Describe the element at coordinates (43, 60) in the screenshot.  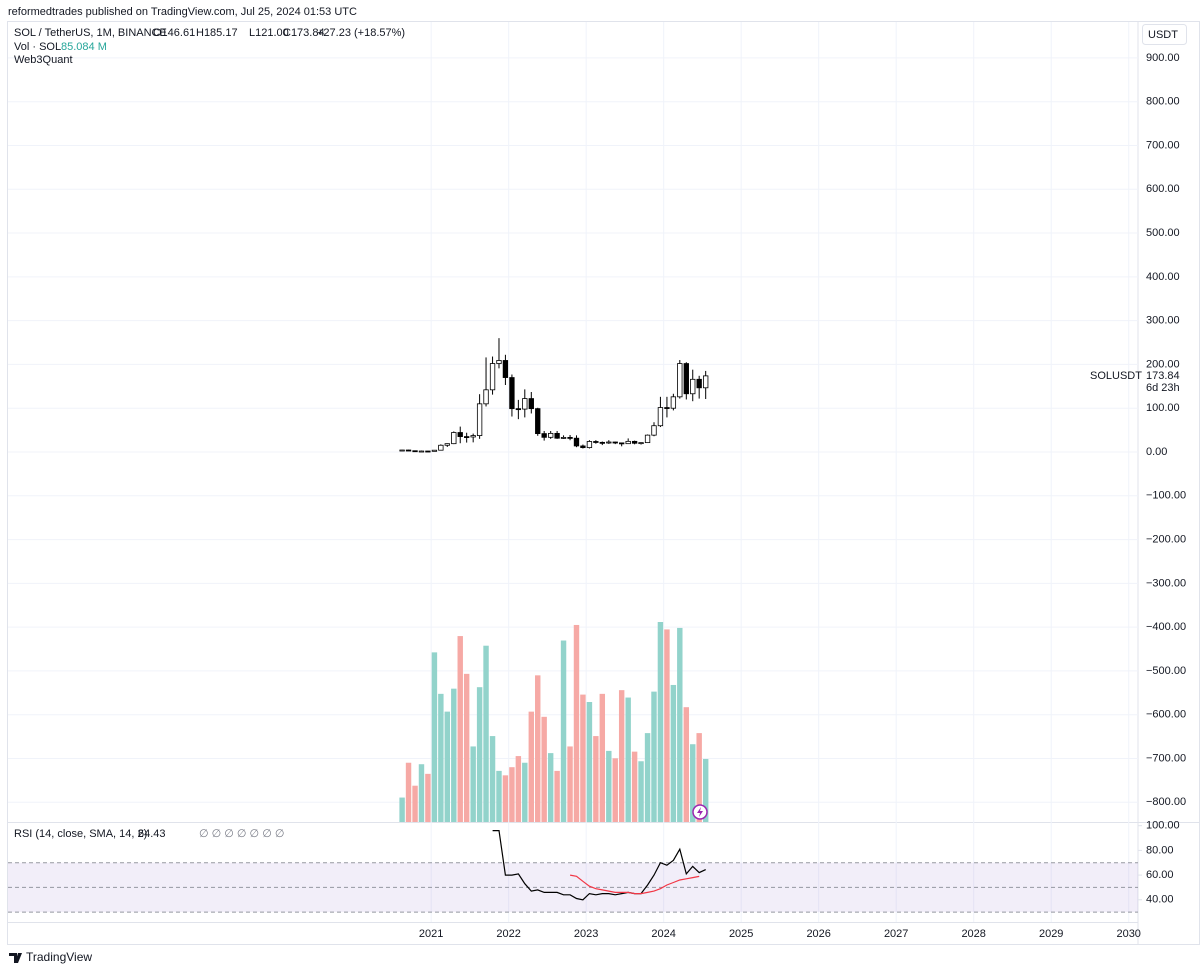
I see `indicator-name: Web3Quant` at that location.